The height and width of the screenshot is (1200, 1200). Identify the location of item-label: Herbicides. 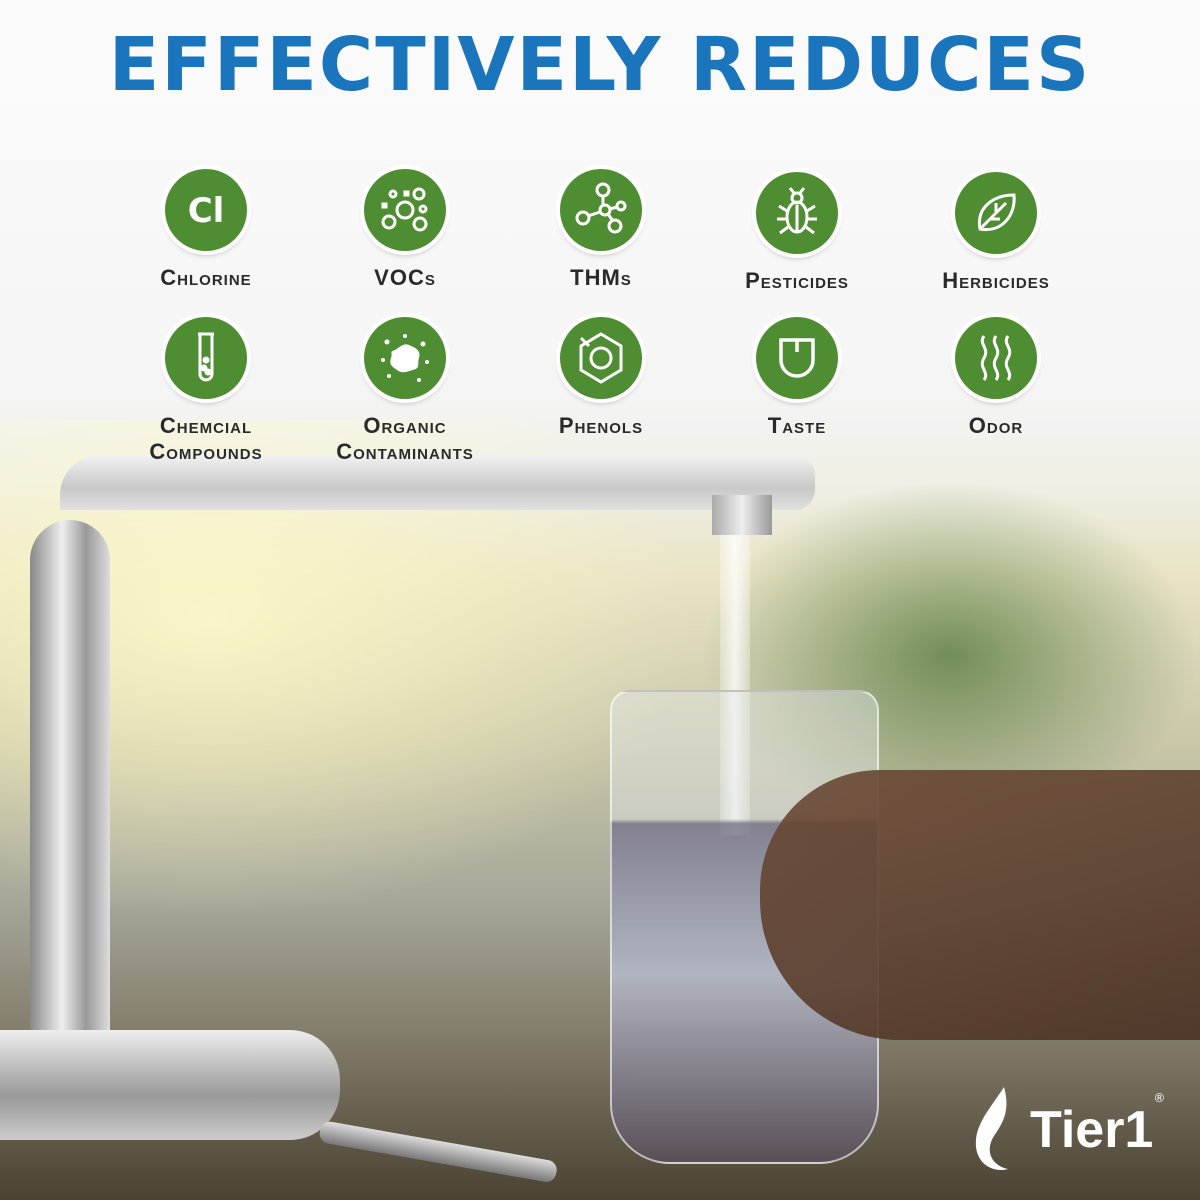
(996, 280).